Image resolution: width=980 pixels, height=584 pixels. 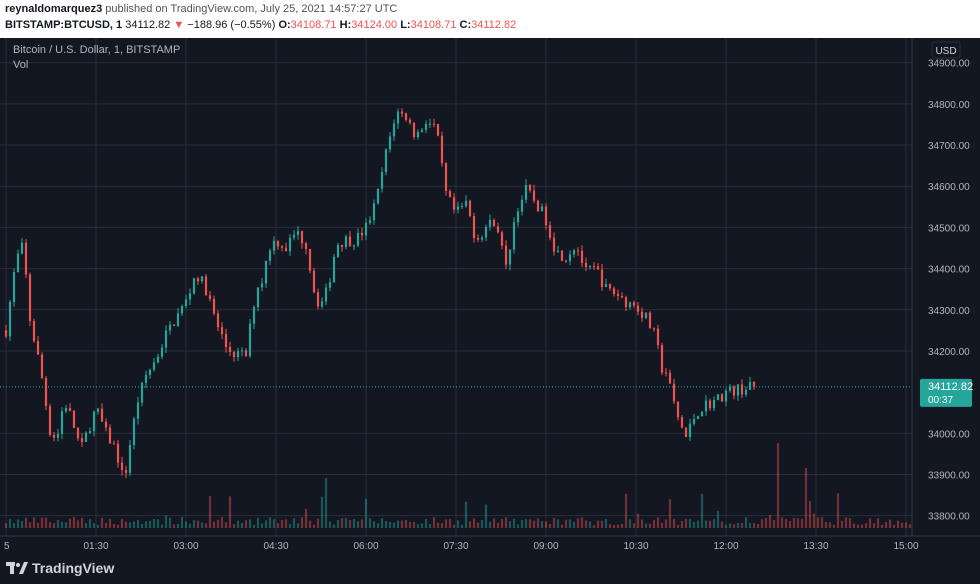 What do you see at coordinates (946, 50) in the screenshot?
I see `currency-badge` at bounding box center [946, 50].